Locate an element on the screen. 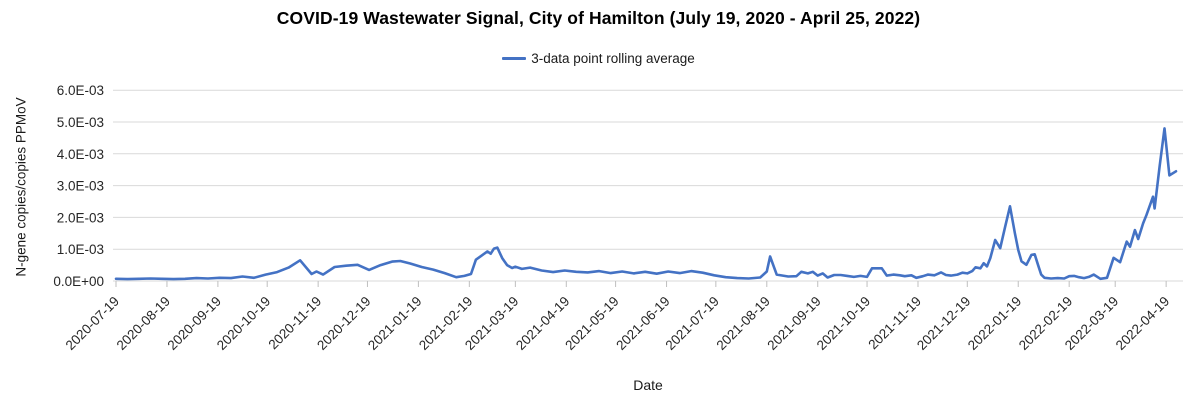 The image size is (1197, 404). y-tick-label: 5.0E-03 is located at coordinates (80, 122).